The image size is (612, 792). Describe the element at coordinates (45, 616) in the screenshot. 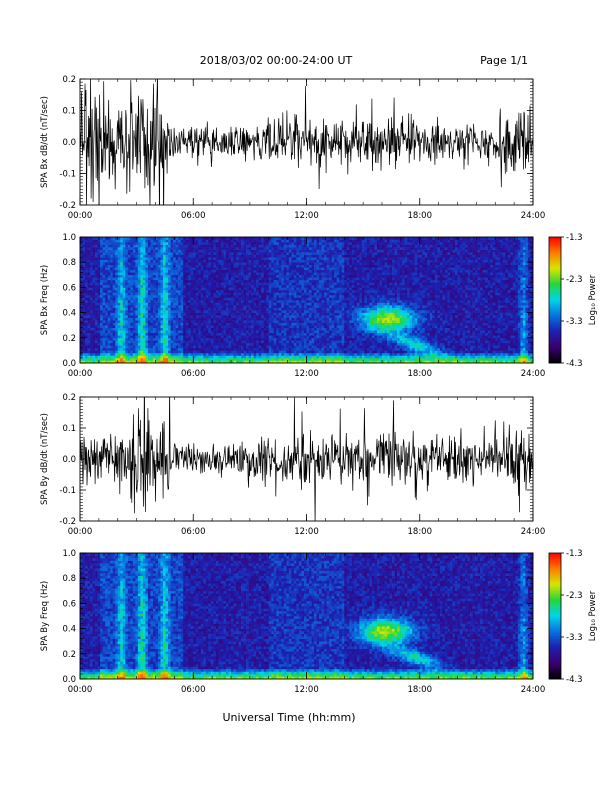

I see `y-axis-label: SPA By Freq (Hz)` at that location.